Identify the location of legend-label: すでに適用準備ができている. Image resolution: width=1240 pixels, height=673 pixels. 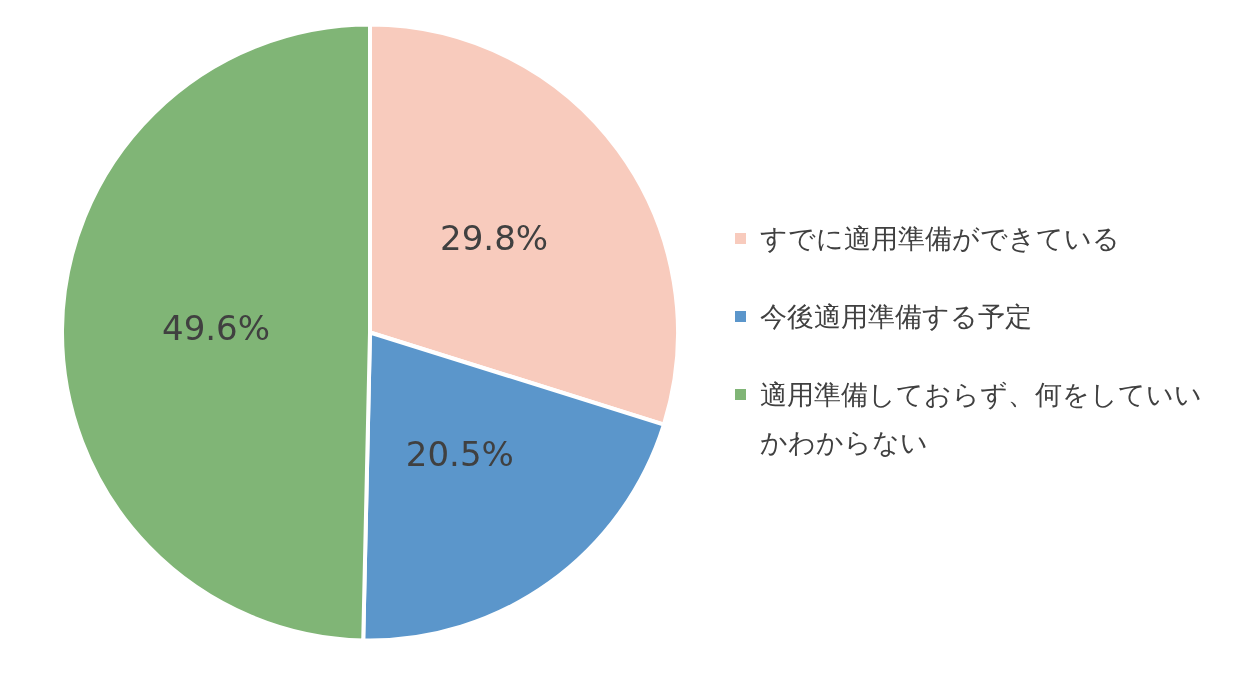
(940, 239).